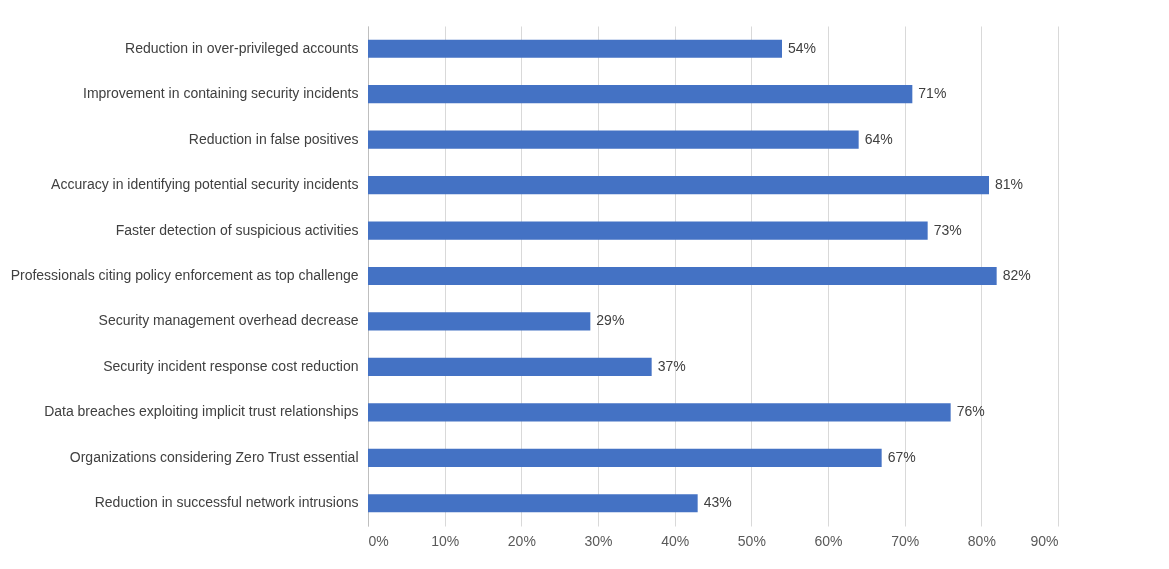  I want to click on data-label: 73%, so click(947, 229).